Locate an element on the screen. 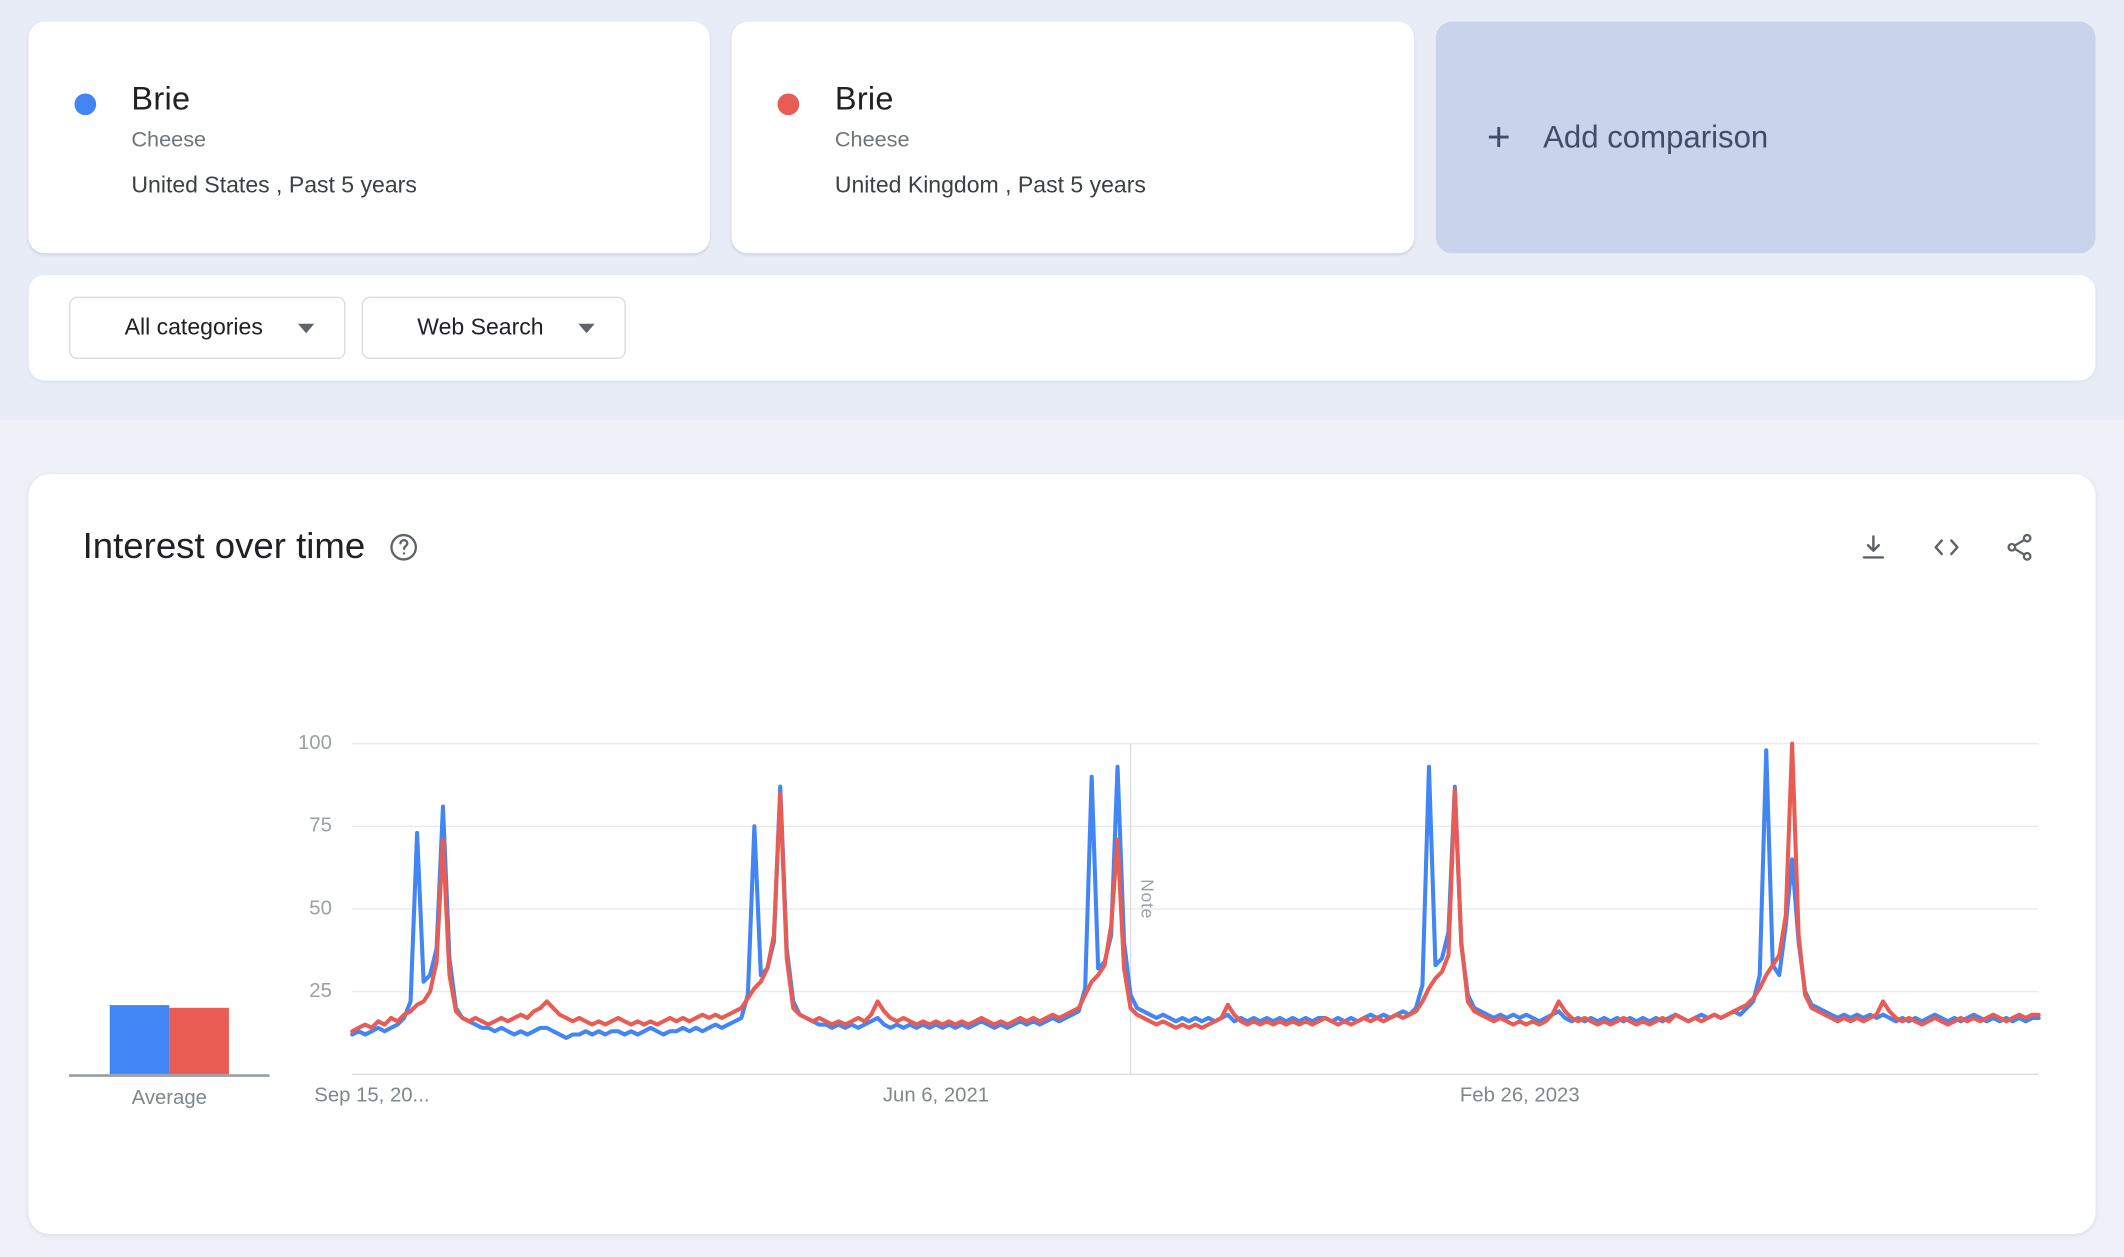 This screenshot has height=1257, width=2124. embed-code-icon is located at coordinates (1946, 546).